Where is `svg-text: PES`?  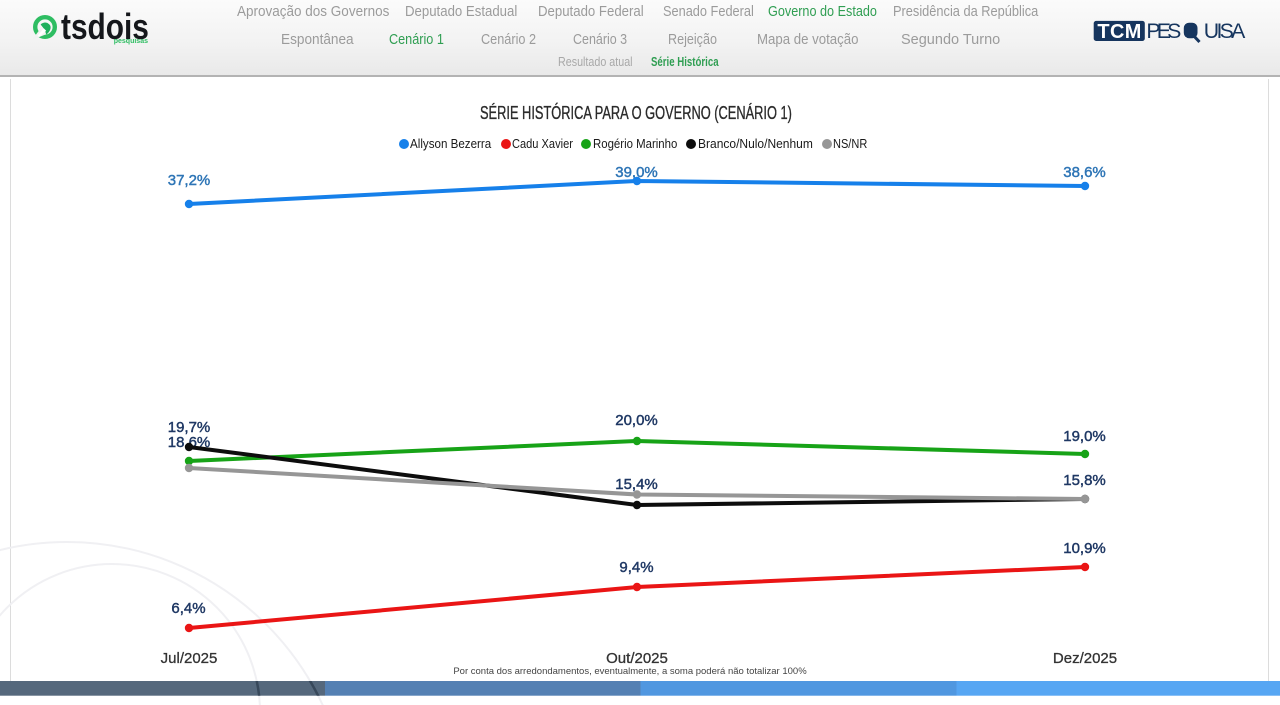
svg-text: PES is located at coordinates (1163, 31).